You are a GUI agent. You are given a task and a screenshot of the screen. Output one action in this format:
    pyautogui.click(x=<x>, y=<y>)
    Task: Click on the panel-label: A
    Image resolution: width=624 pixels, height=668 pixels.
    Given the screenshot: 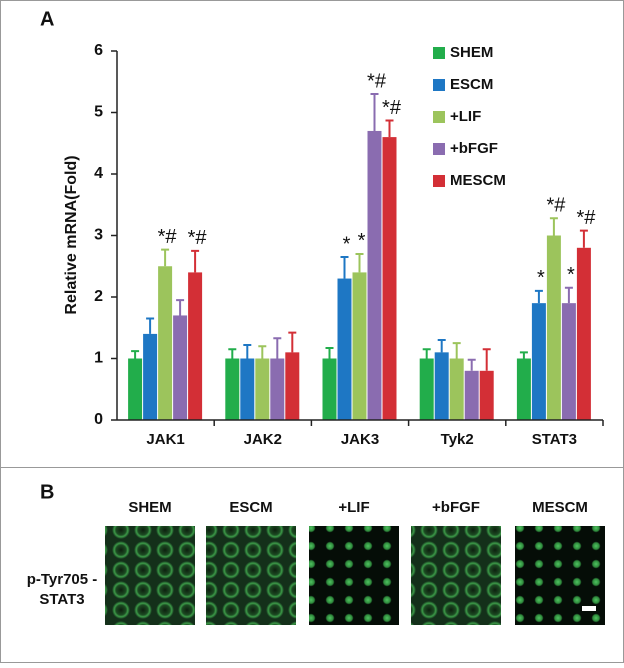 What is the action you would take?
    pyautogui.click(x=47, y=19)
    